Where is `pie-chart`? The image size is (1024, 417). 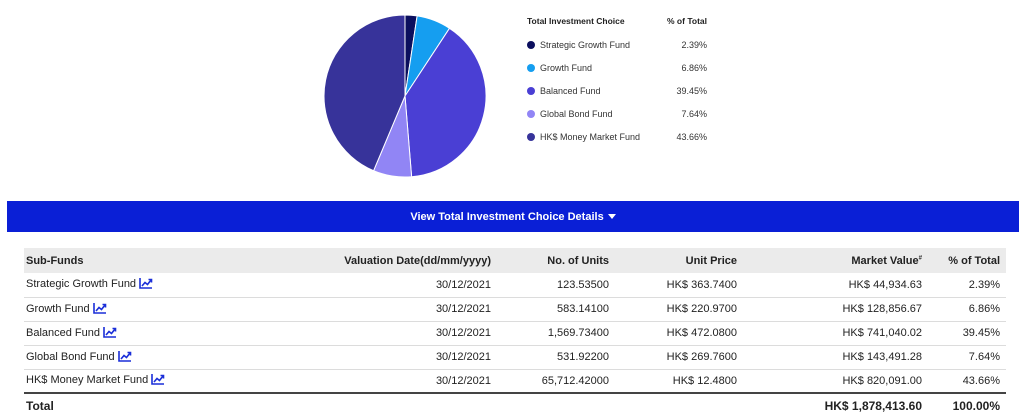 pie-chart is located at coordinates (405, 96).